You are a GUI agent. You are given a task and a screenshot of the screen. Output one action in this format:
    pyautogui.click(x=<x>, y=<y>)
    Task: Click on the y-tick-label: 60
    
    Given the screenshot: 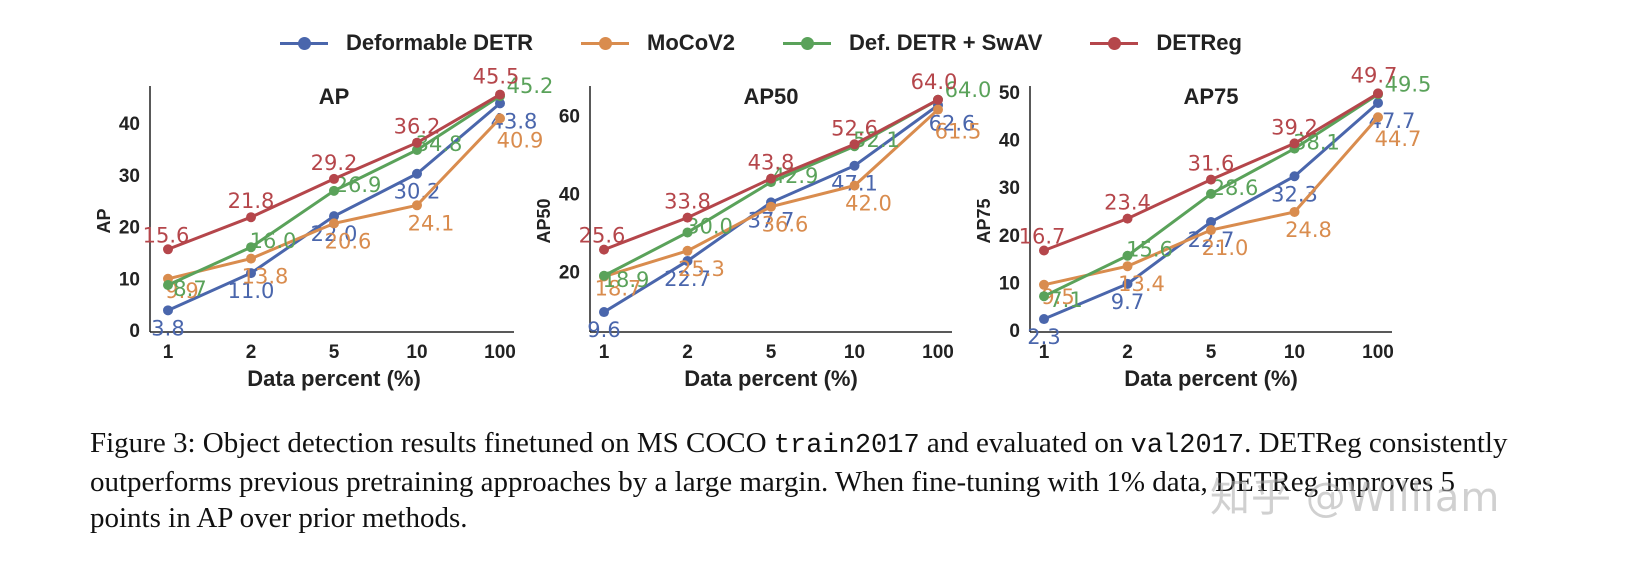 What is the action you would take?
    pyautogui.click(x=569, y=116)
    